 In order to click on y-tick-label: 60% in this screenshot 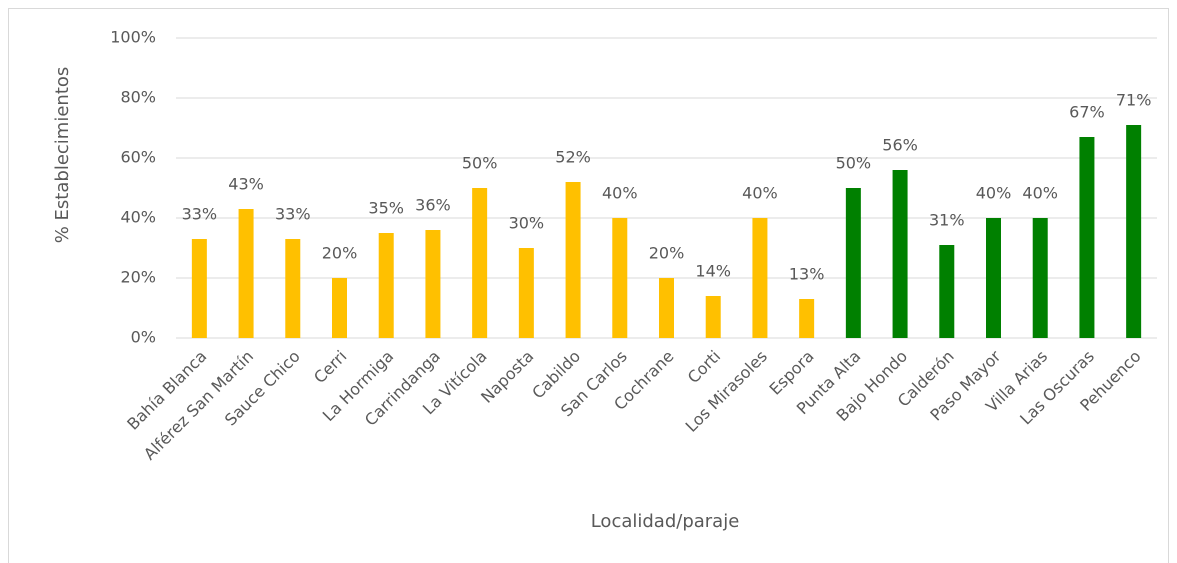, I will do `click(138, 157)`.